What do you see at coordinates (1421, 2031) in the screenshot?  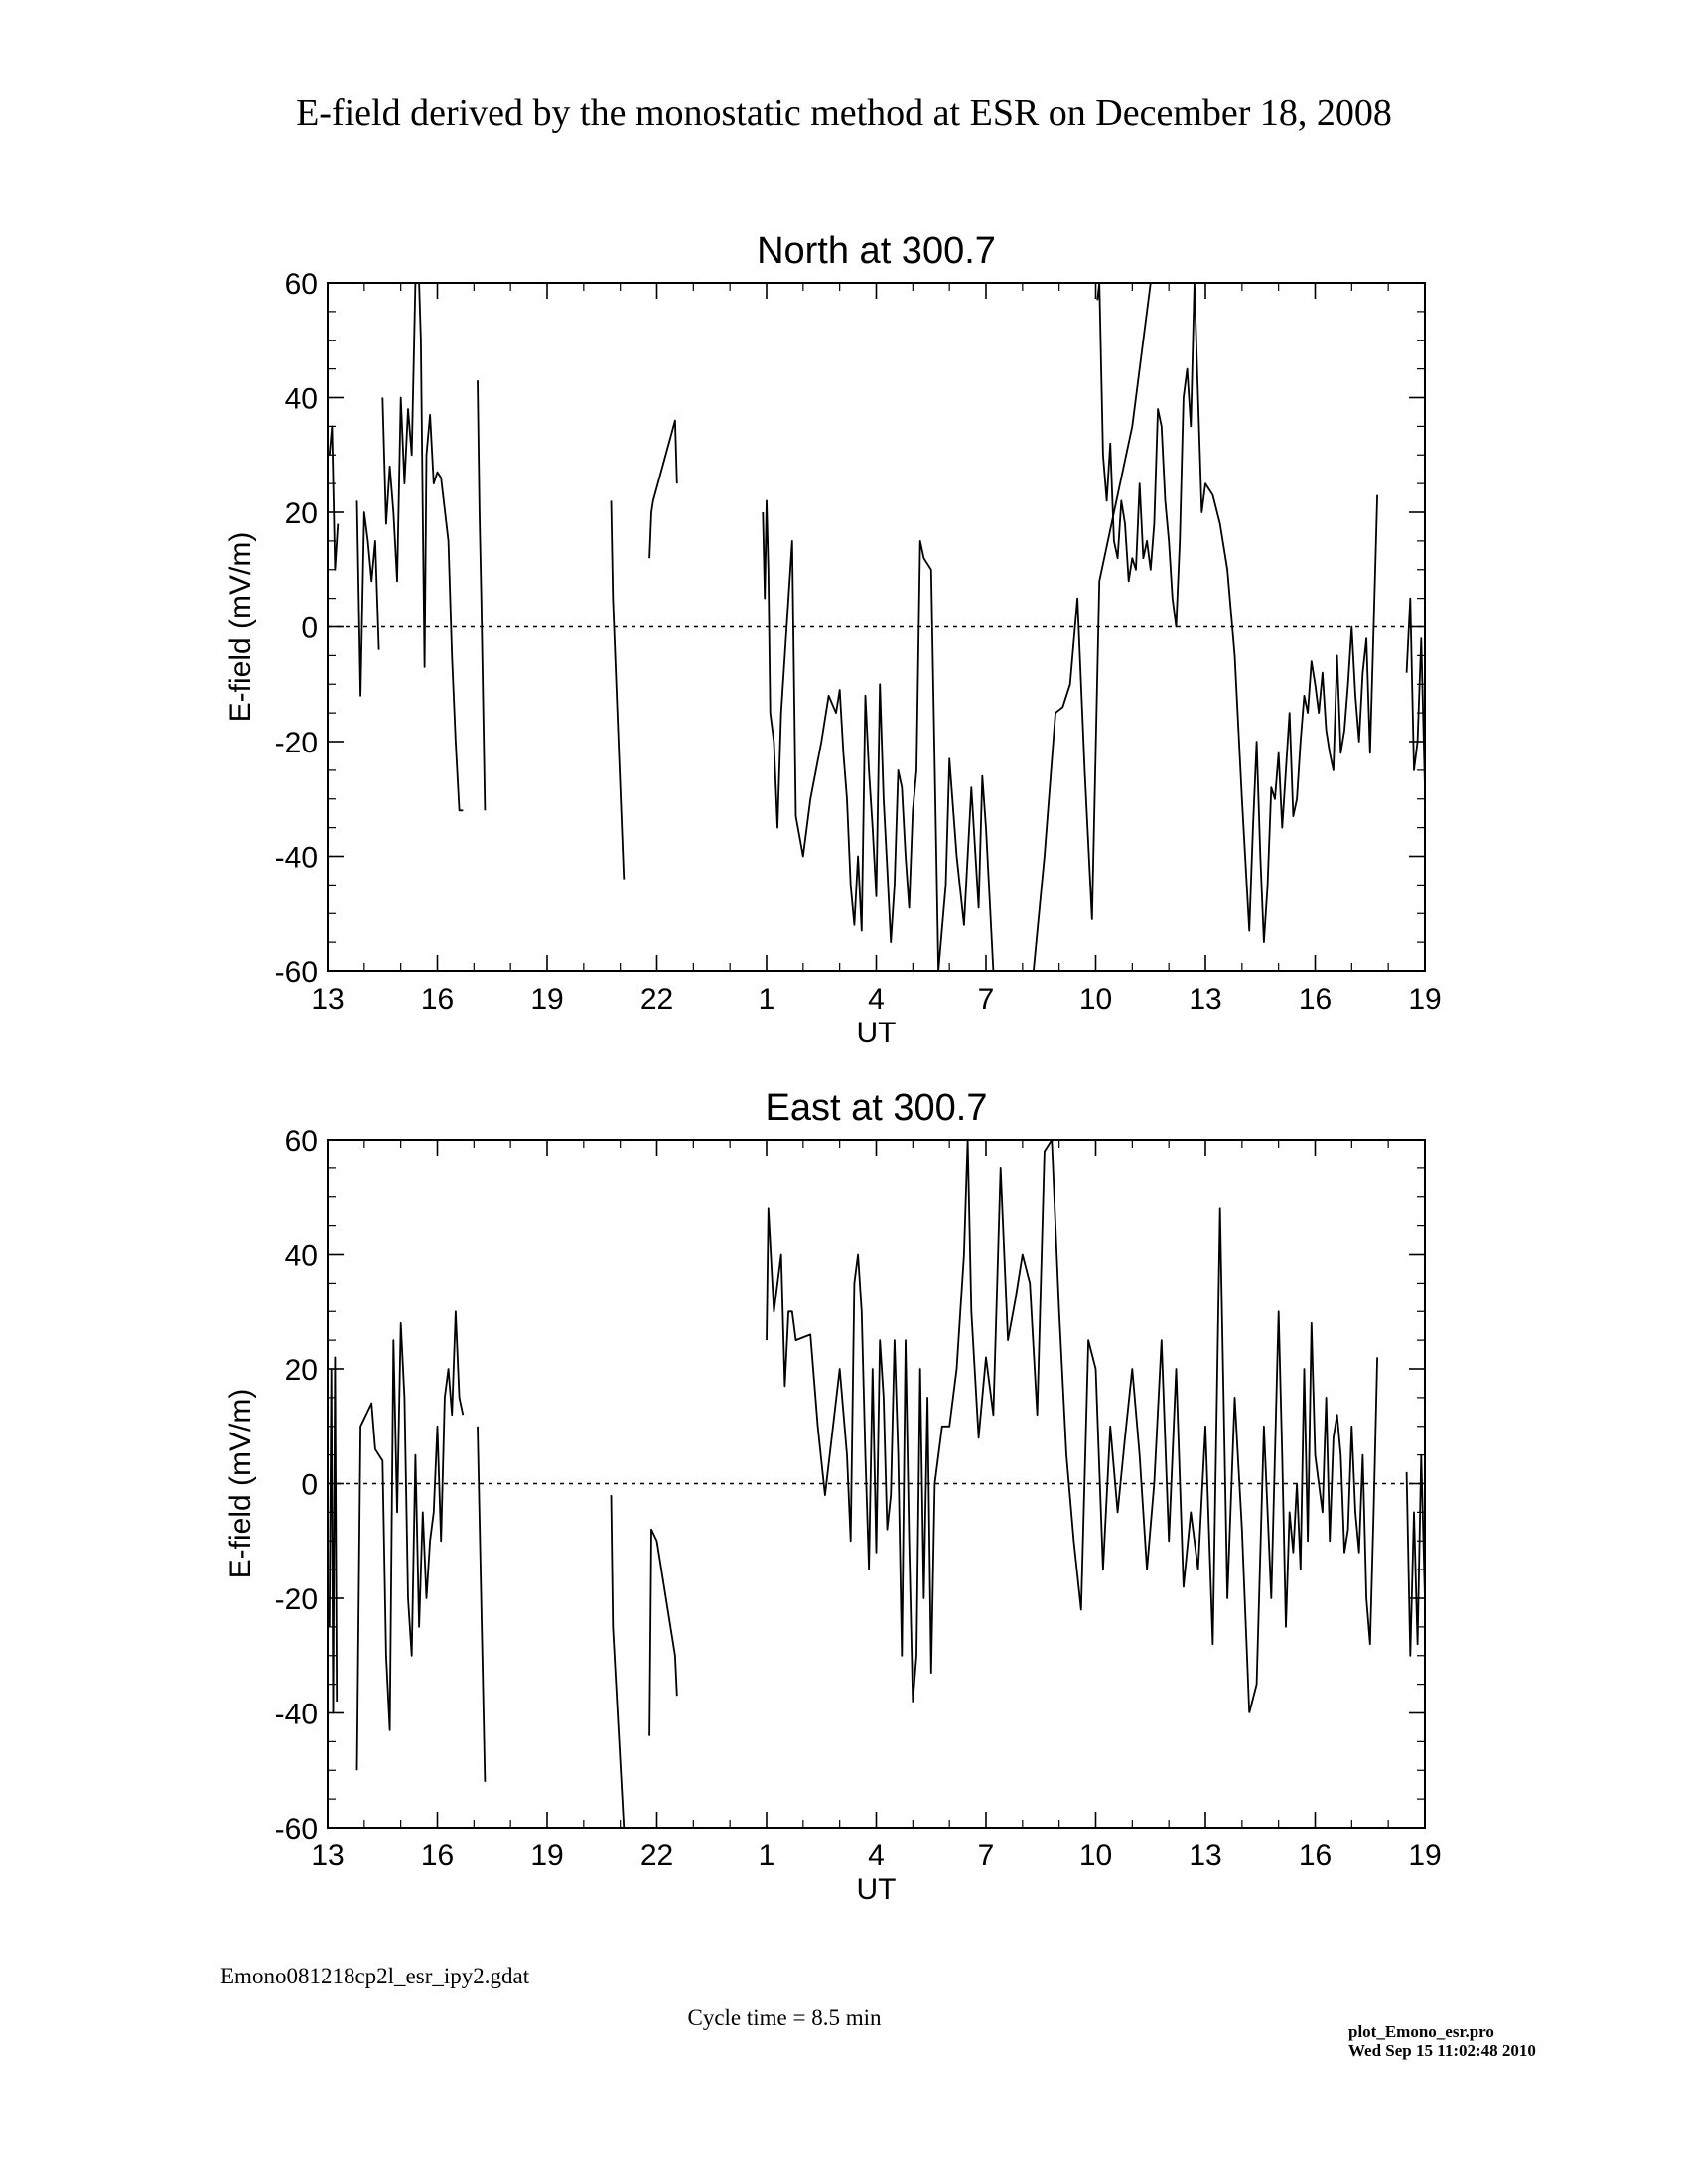 I see `program-name-label: plot_Emono_esr.pro` at bounding box center [1421, 2031].